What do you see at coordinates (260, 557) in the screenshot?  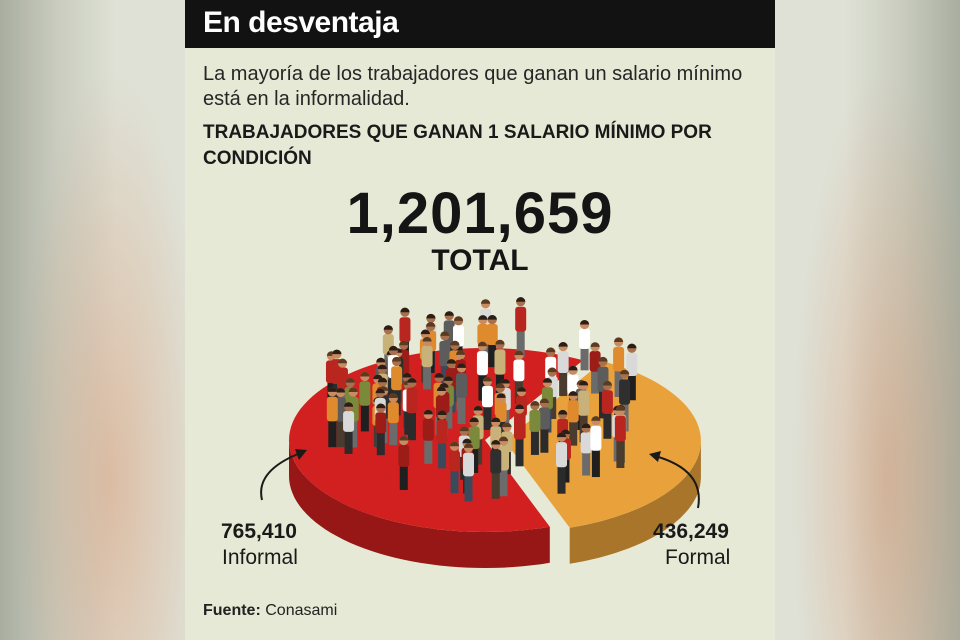 I see `informal-name-label: Informal` at bounding box center [260, 557].